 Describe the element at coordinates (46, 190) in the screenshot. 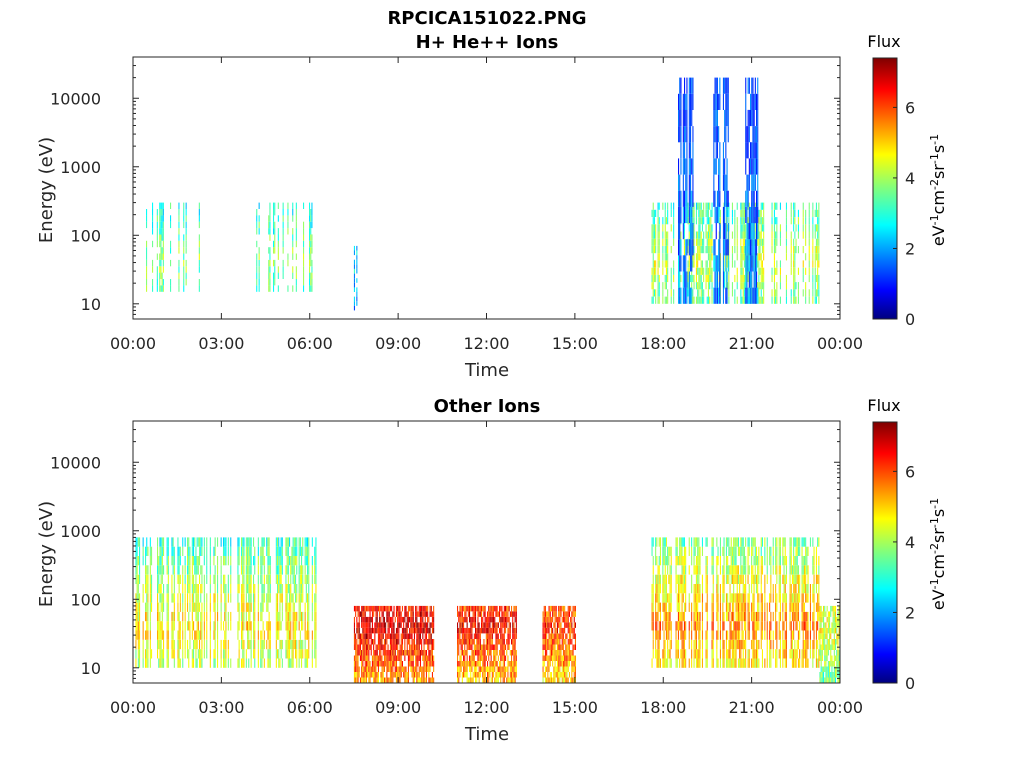

I see `y-axis-label-top: Energy (eV)` at that location.